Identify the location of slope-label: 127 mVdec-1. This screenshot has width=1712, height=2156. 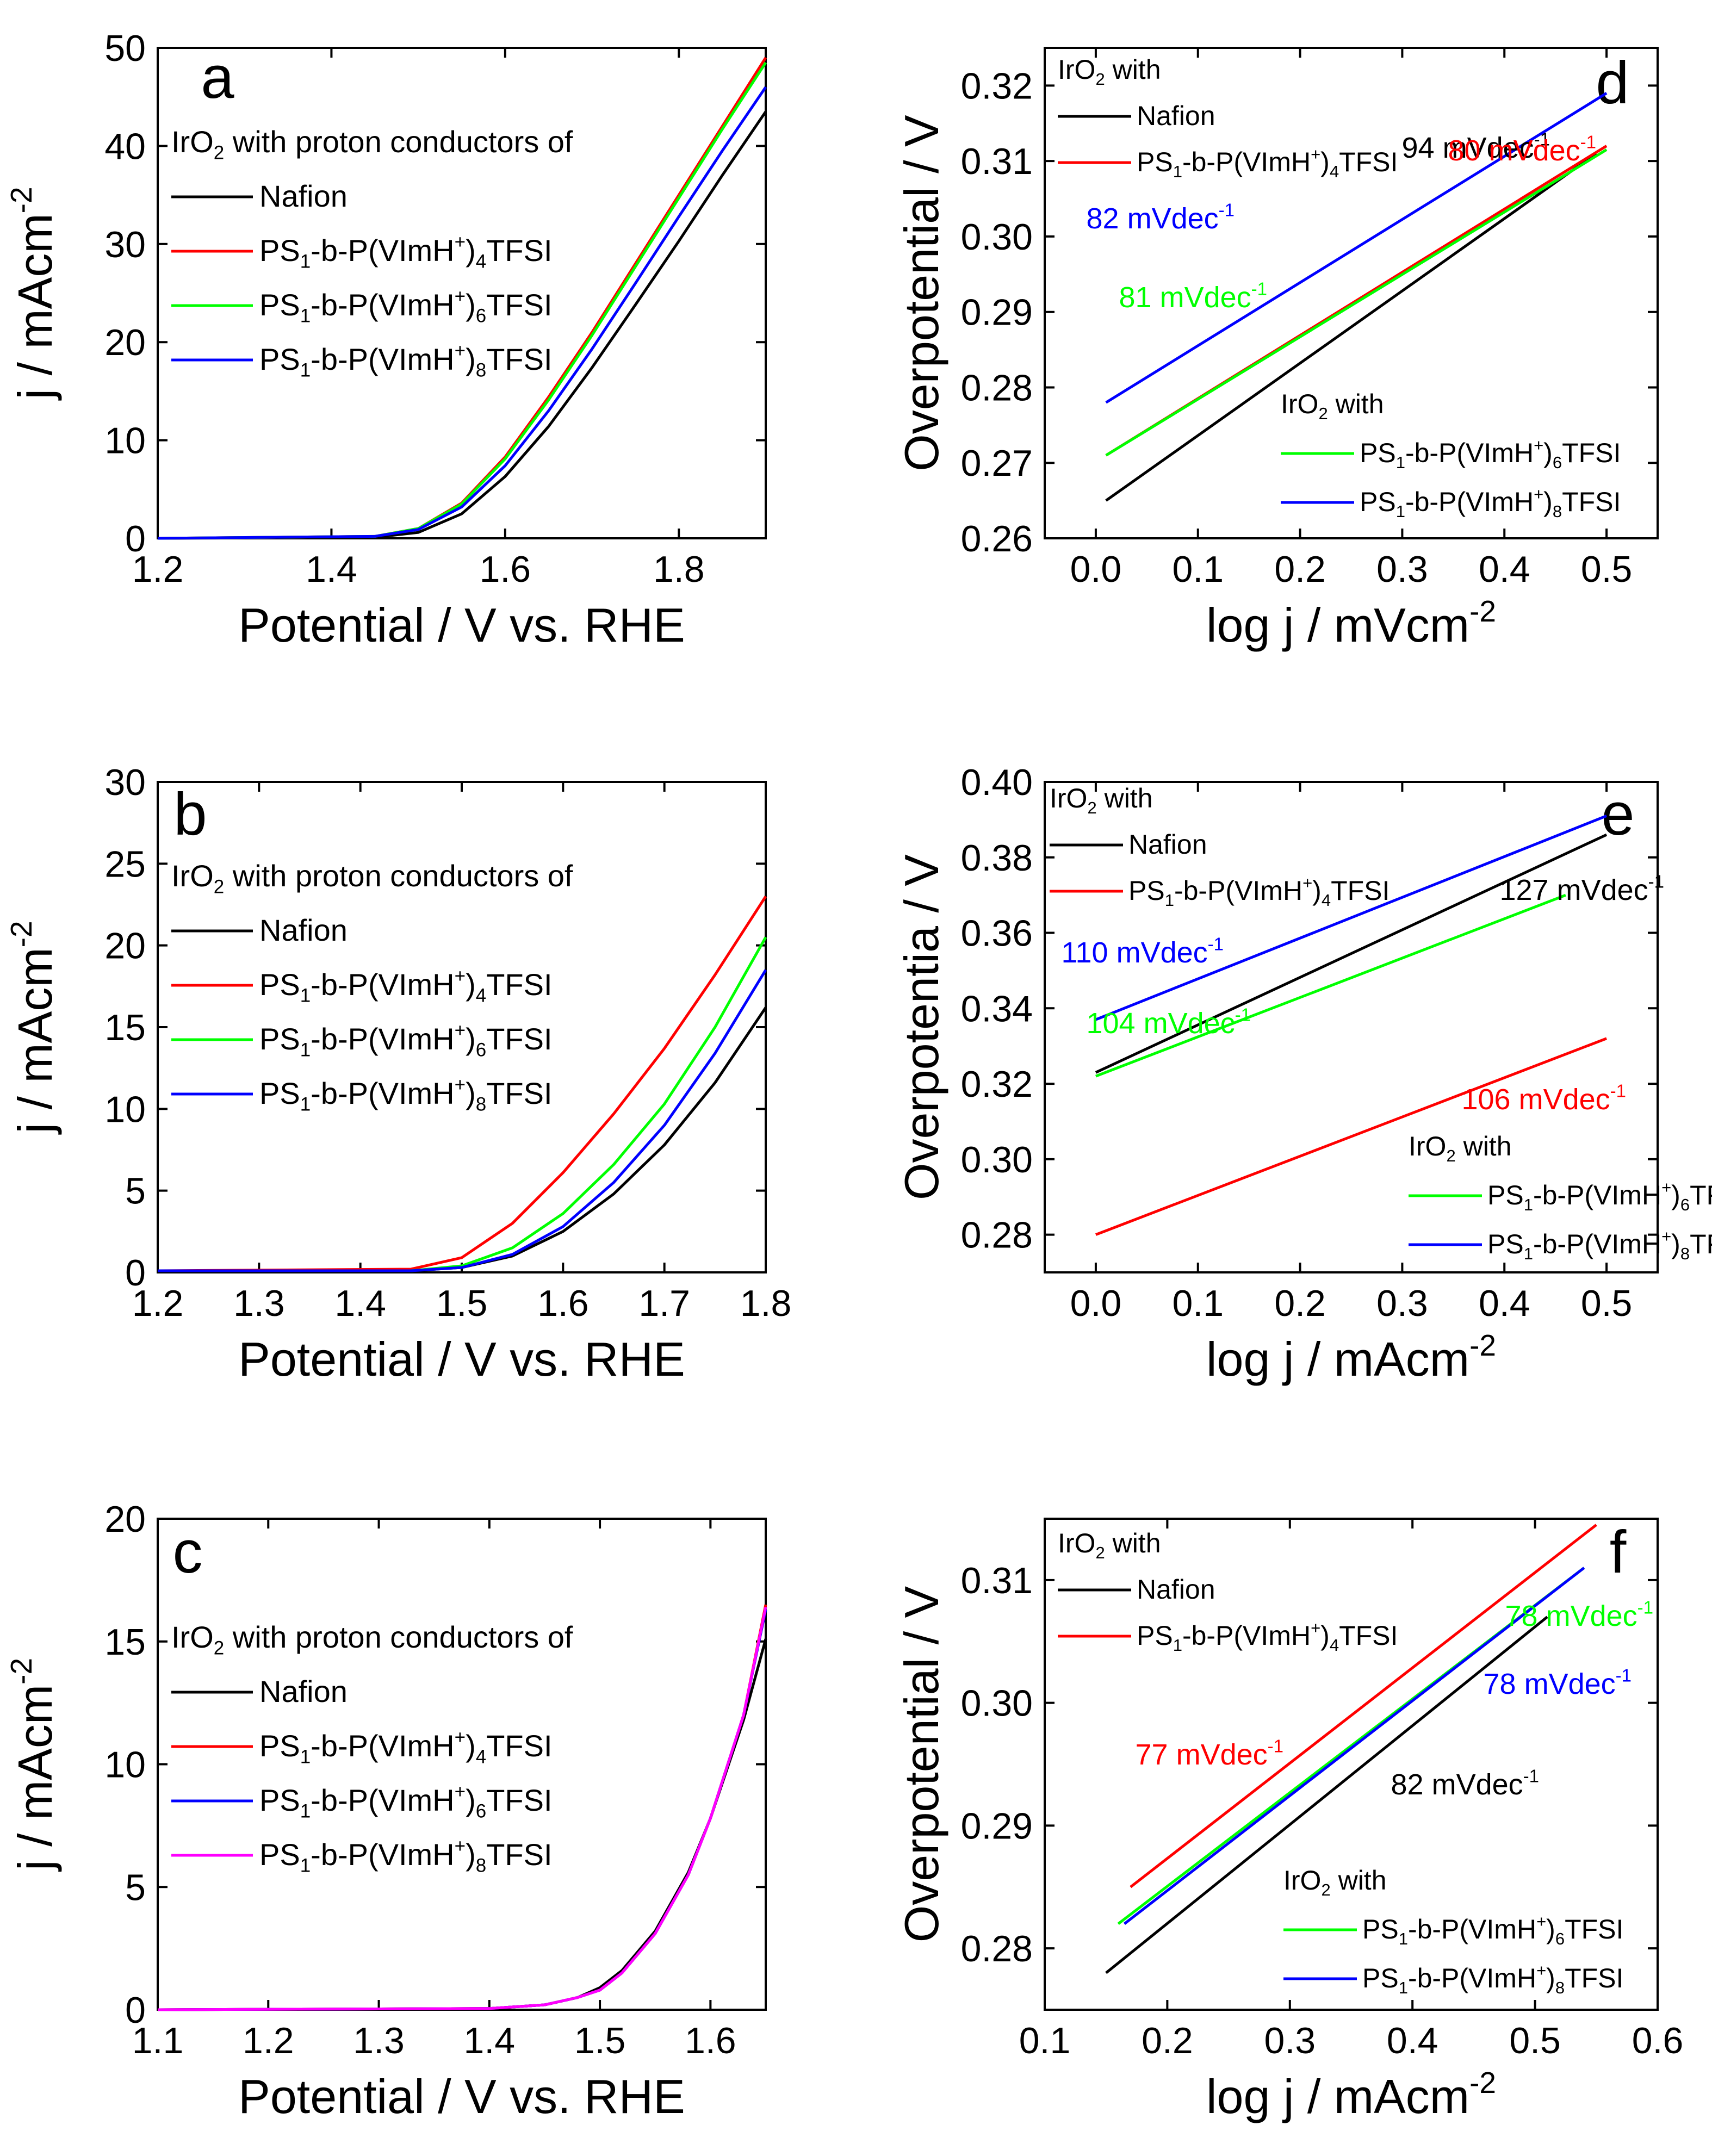
(1581, 888).